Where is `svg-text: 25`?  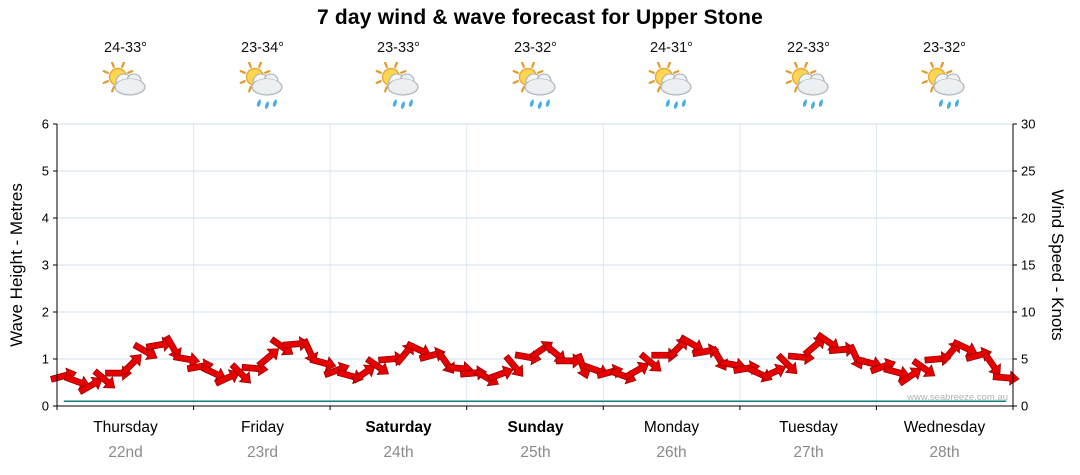 svg-text: 25 is located at coordinates (1028, 171).